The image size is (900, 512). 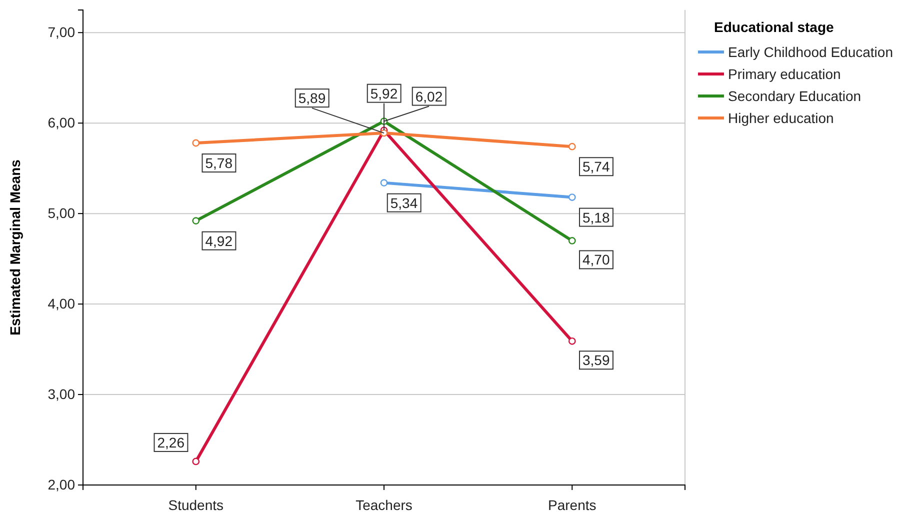 I want to click on data-label: 5,74, so click(x=596, y=166).